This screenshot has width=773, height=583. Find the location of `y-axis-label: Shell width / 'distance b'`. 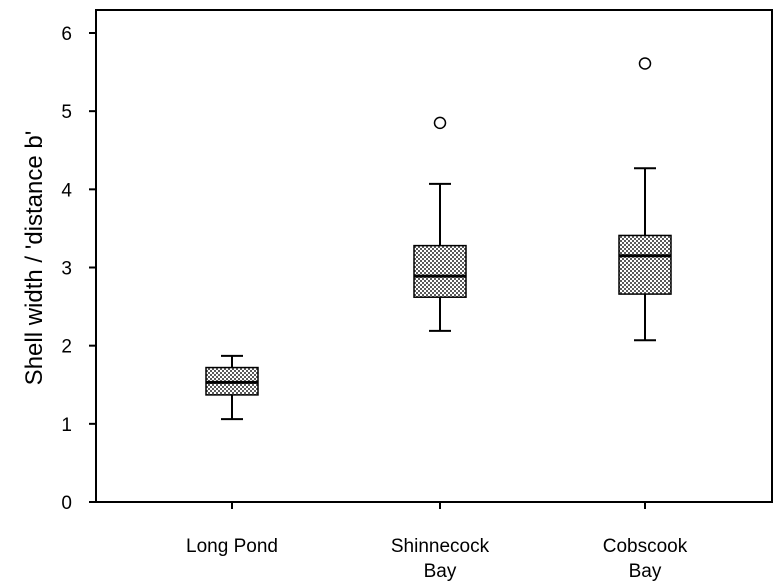

y-axis-label: Shell width / 'distance b' is located at coordinates (34, 258).